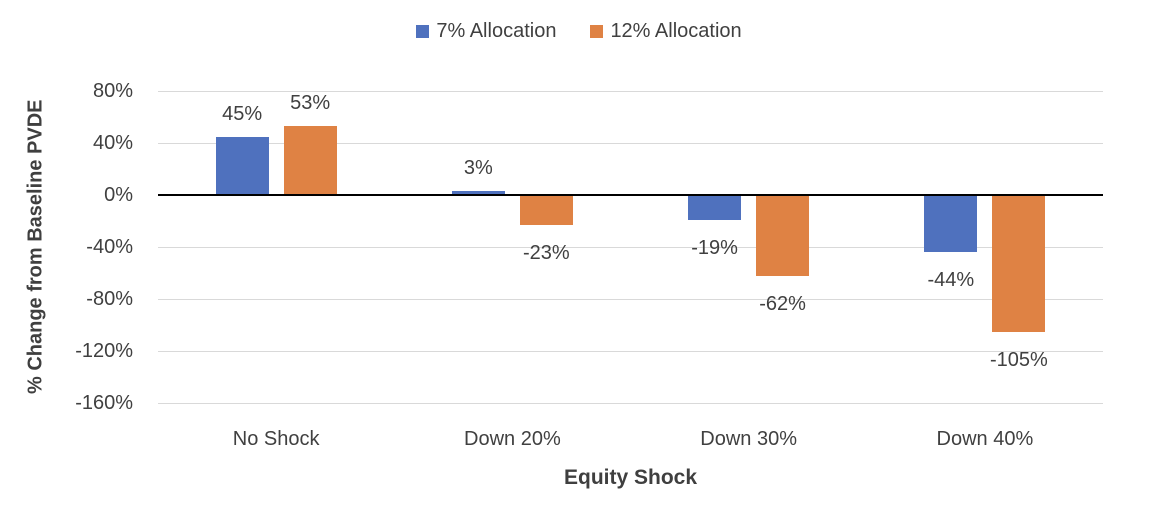  Describe the element at coordinates (630, 477) in the screenshot. I see `x-axis-title: Equity Shock` at that location.